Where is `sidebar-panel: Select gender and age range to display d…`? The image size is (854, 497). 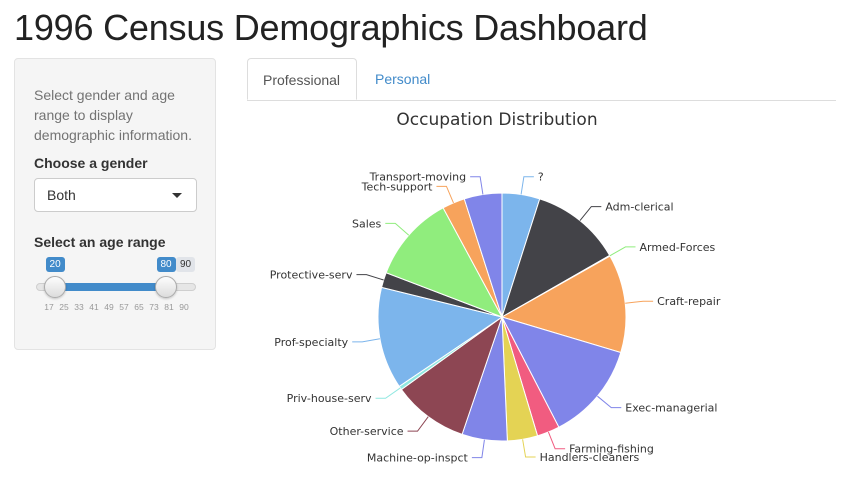
sidebar-panel: Select gender and age range to display d… is located at coordinates (115, 204).